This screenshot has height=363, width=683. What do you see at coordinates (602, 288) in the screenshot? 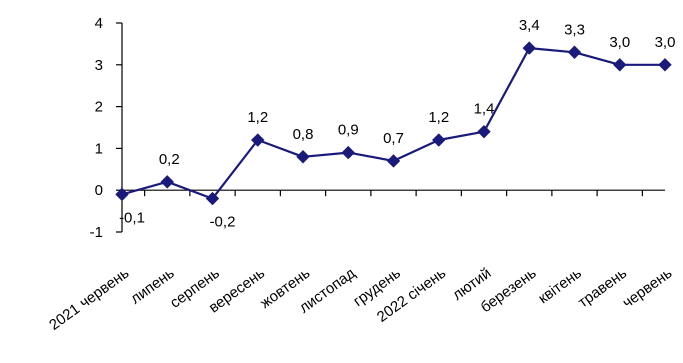
I see `x-category-label: травень` at bounding box center [602, 288].